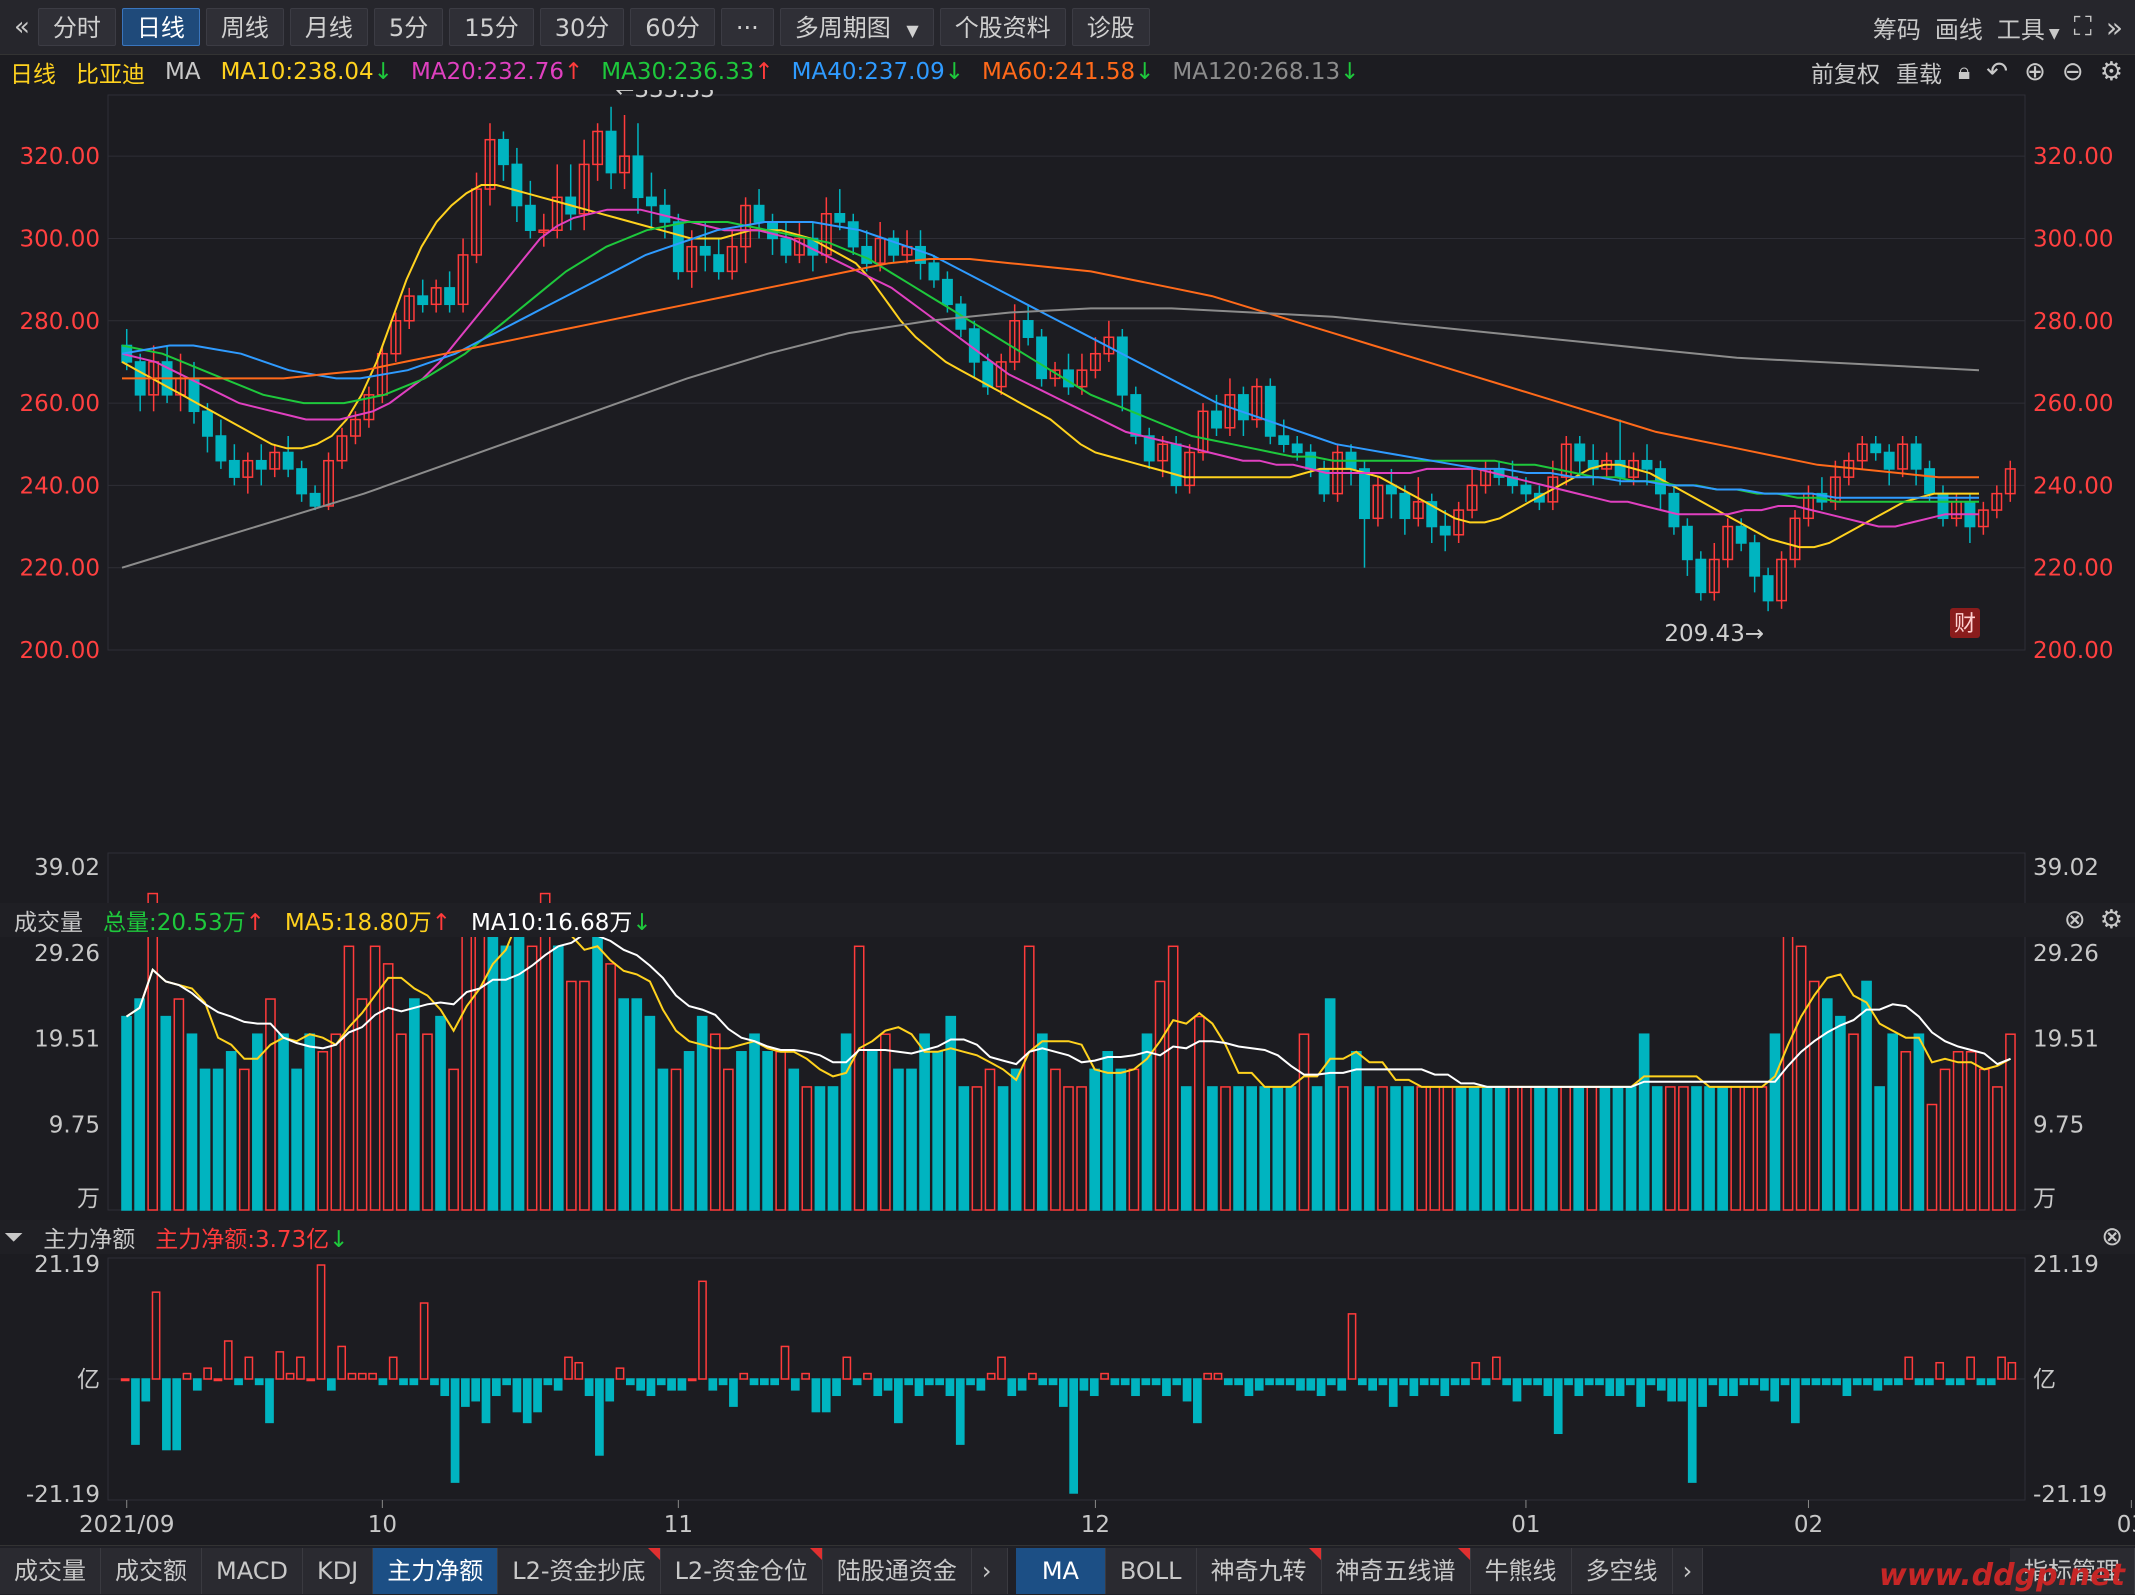 The image size is (2135, 1595). I want to click on period-tab: 60分, so click(672, 27).